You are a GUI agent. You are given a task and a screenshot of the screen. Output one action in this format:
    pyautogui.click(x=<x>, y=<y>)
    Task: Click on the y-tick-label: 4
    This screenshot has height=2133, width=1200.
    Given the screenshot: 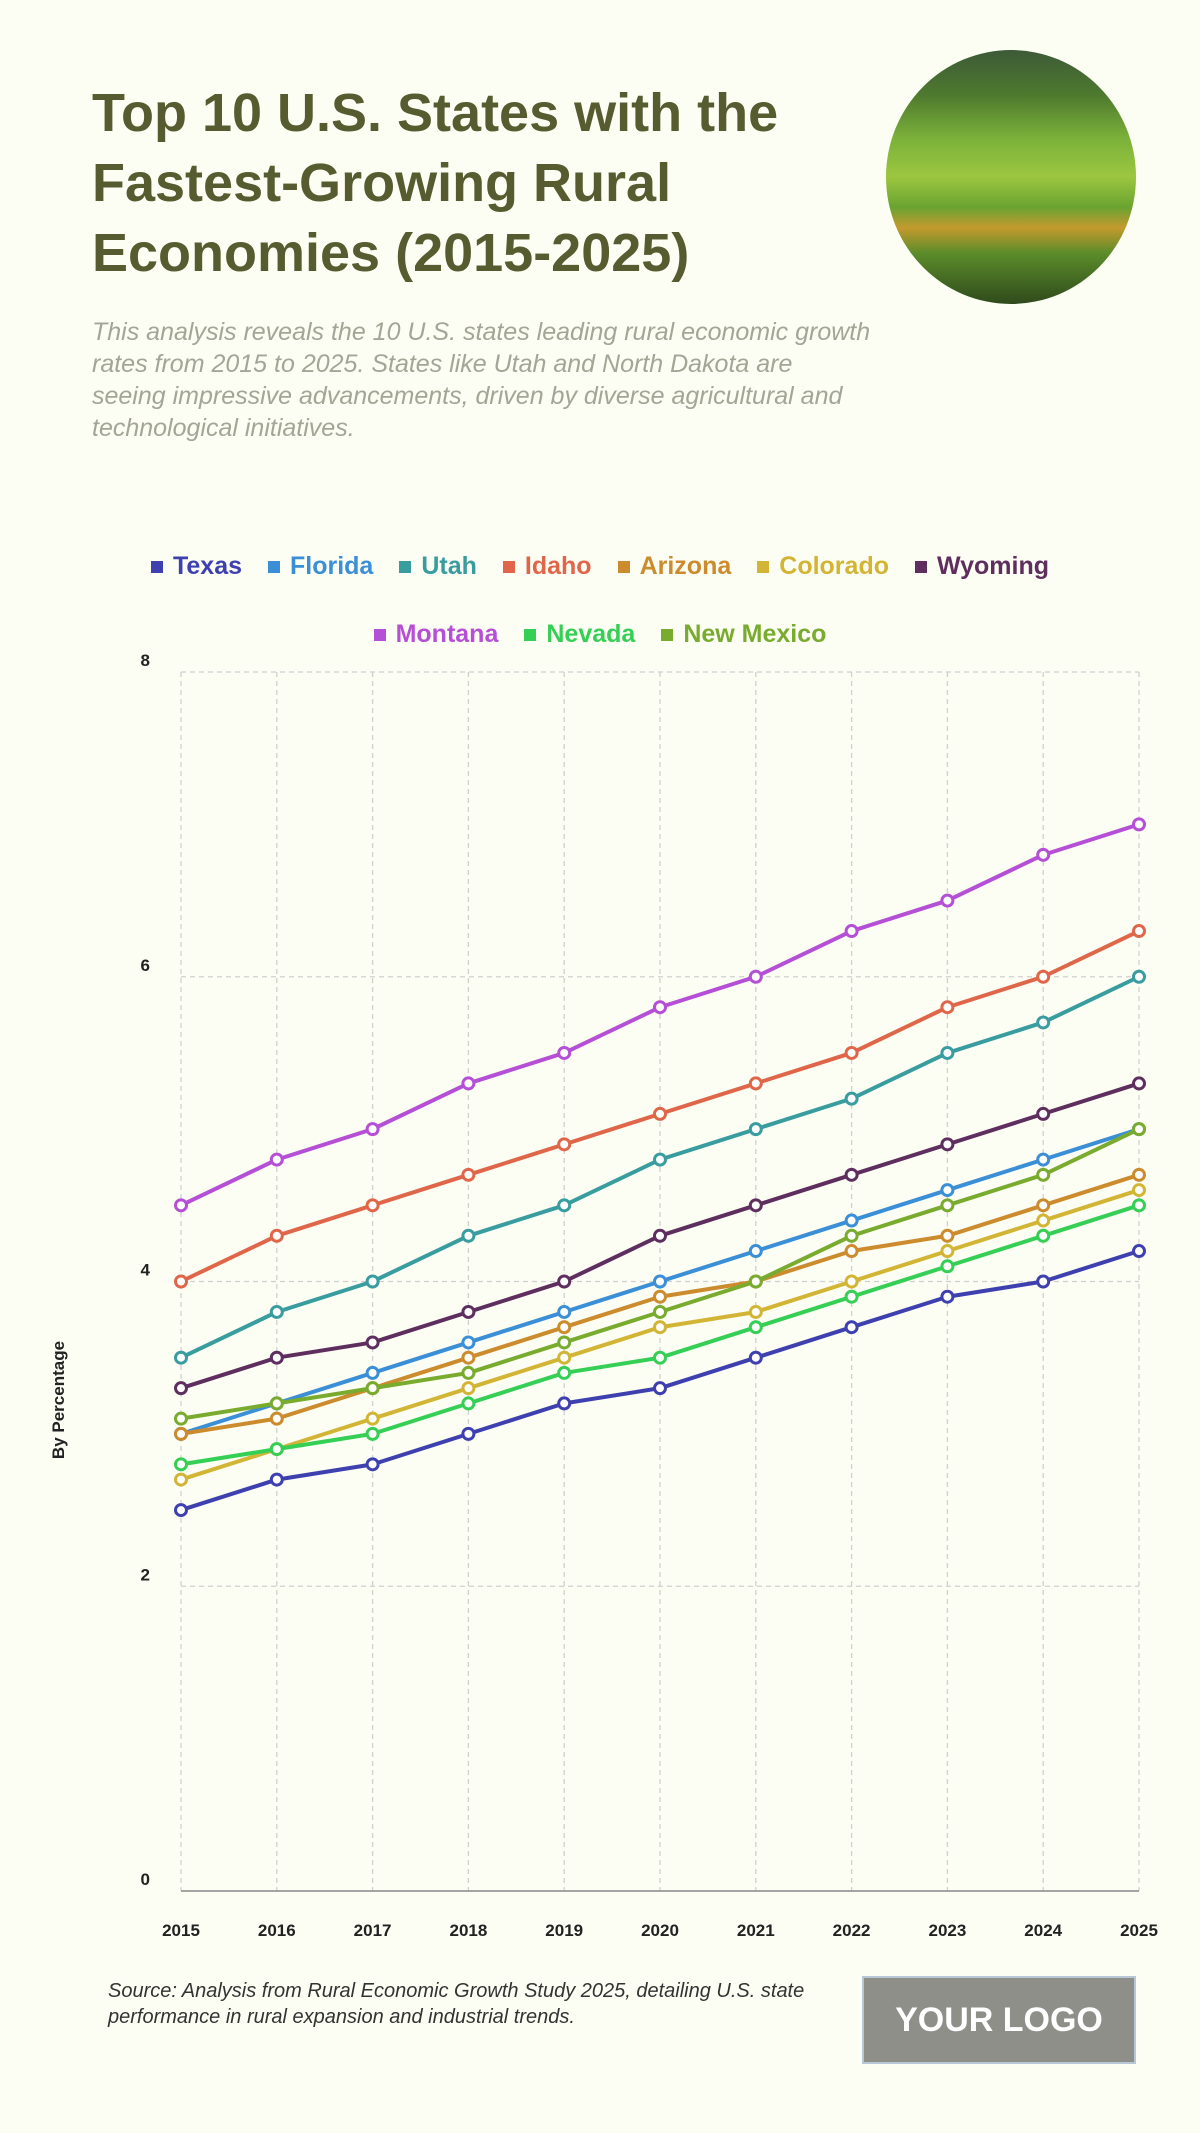 What is the action you would take?
    pyautogui.click(x=146, y=1270)
    